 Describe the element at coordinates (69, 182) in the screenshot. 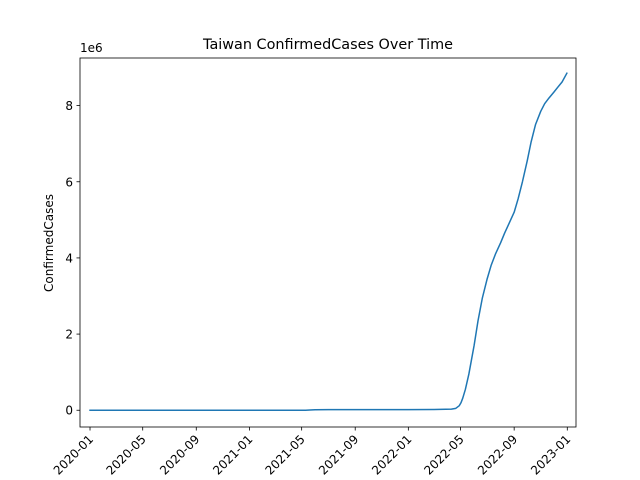

I see `y-tick-label: 6` at that location.